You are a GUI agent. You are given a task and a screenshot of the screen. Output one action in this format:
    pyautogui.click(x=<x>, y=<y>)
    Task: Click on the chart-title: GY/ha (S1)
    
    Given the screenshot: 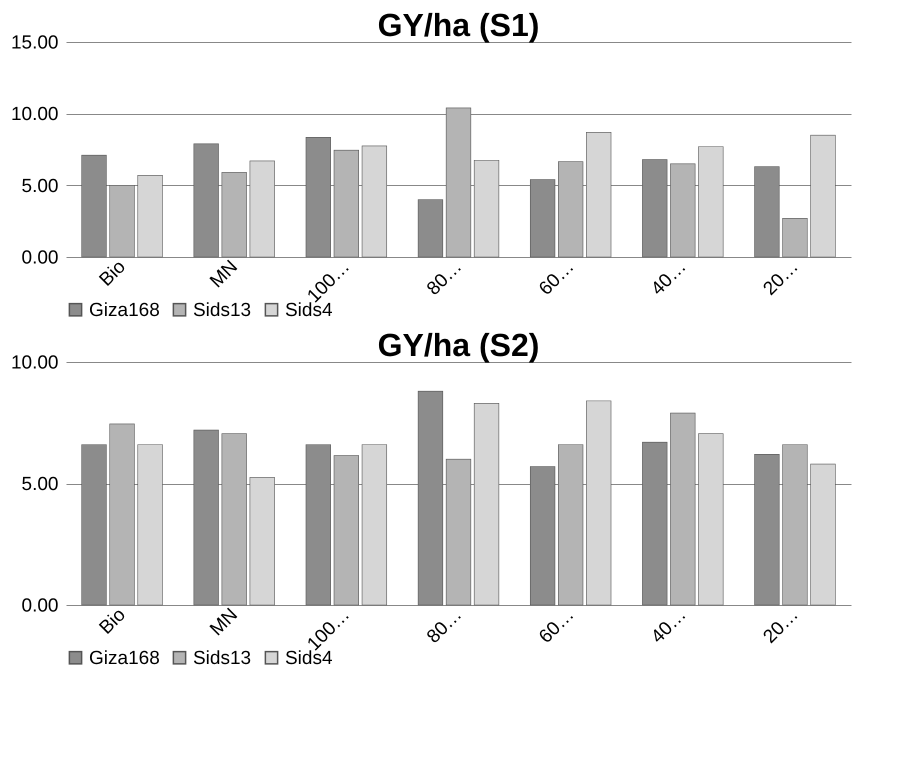 What is the action you would take?
    pyautogui.click(x=459, y=25)
    